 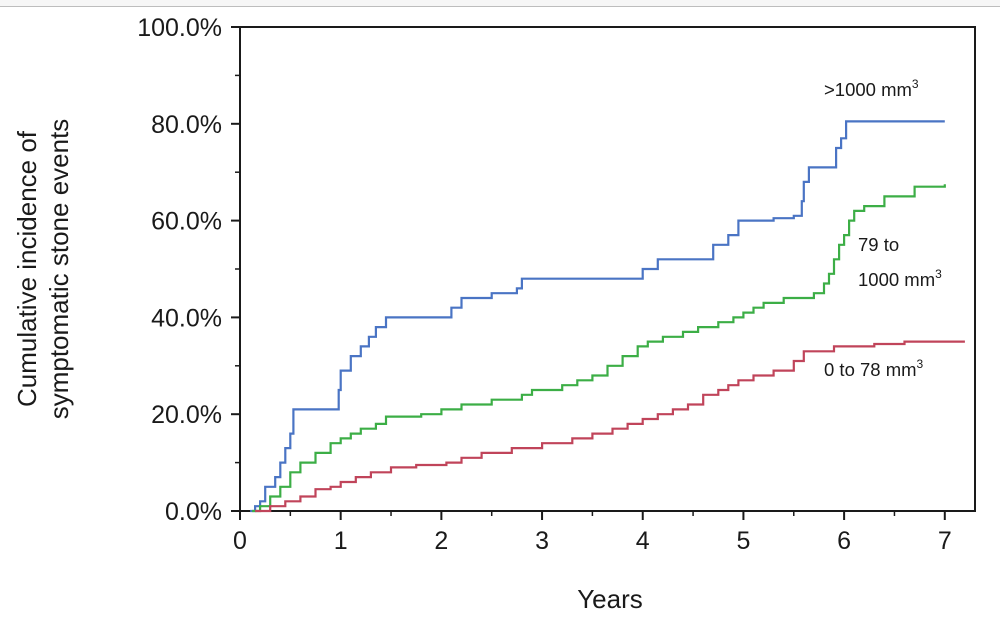 I want to click on series-label-small-sup: 3, so click(x=920, y=364).